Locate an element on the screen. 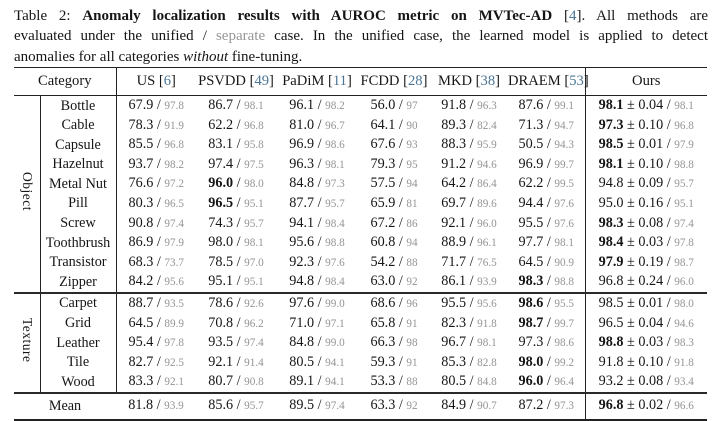 The height and width of the screenshot is (421, 720). unified-value: 79.3 is located at coordinates (383, 163).